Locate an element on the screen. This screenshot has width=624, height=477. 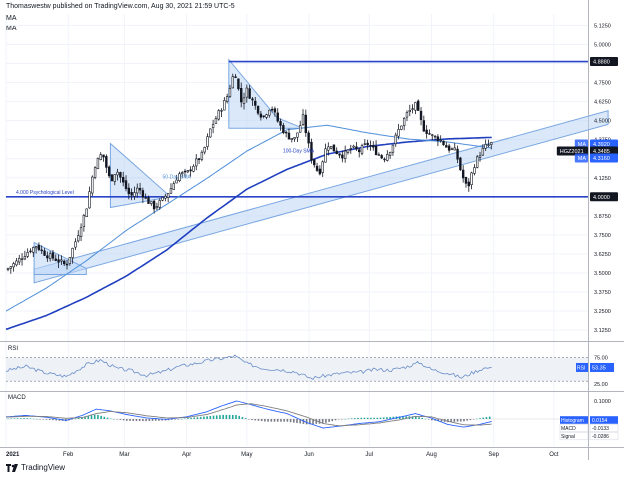
price-tick-label: 4.7500 is located at coordinates (602, 84).